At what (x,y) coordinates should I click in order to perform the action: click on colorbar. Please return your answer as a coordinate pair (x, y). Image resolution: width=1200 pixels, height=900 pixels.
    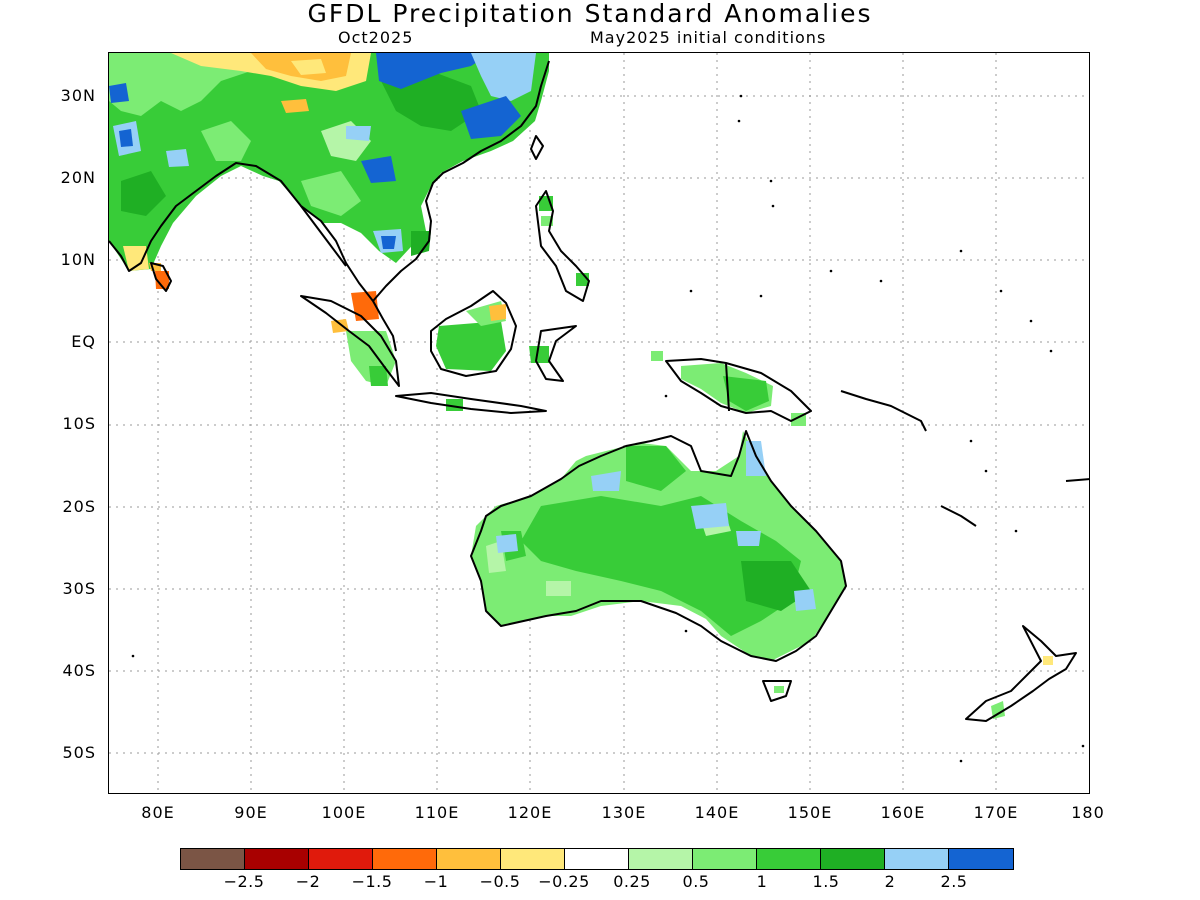
    Looking at the image, I should click on (597, 859).